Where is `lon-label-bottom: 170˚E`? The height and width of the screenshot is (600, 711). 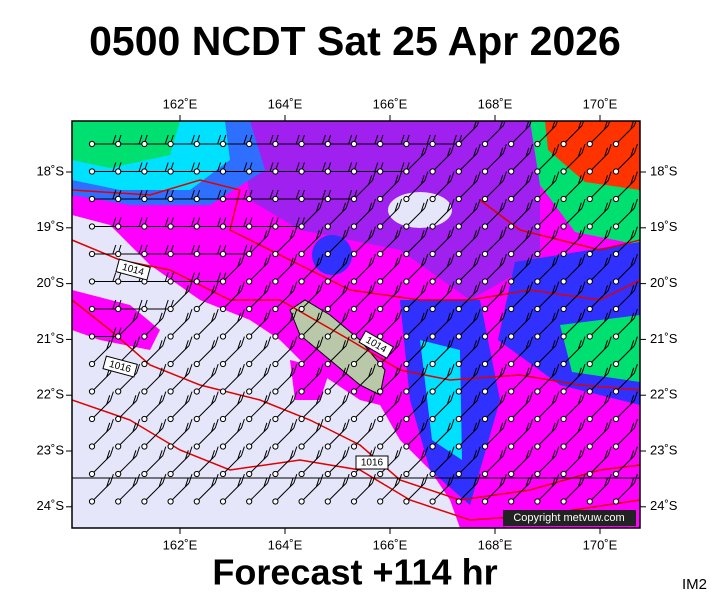
lon-label-bottom: 170˚E is located at coordinates (600, 544).